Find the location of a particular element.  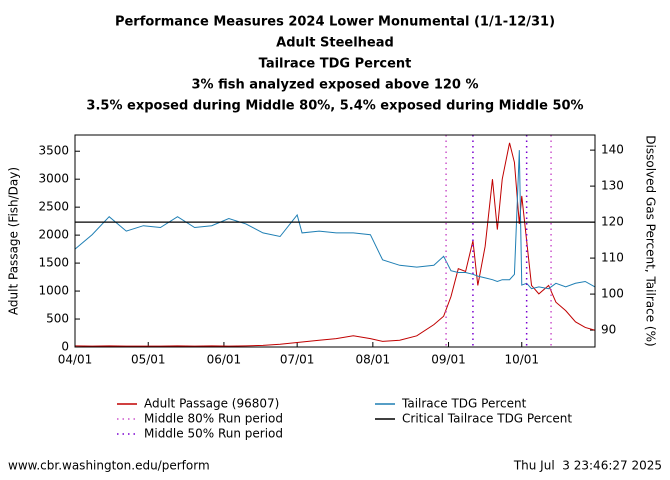

y2-tick-label: 90 is located at coordinates (608, 330).